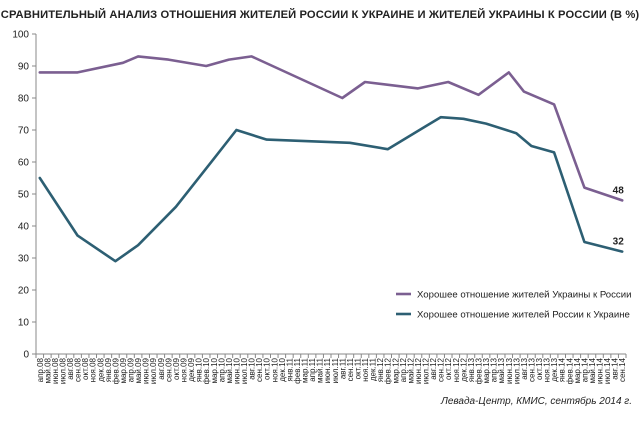 The width and height of the screenshot is (640, 421). I want to click on x-tick-label: авг.09, so click(161, 368).